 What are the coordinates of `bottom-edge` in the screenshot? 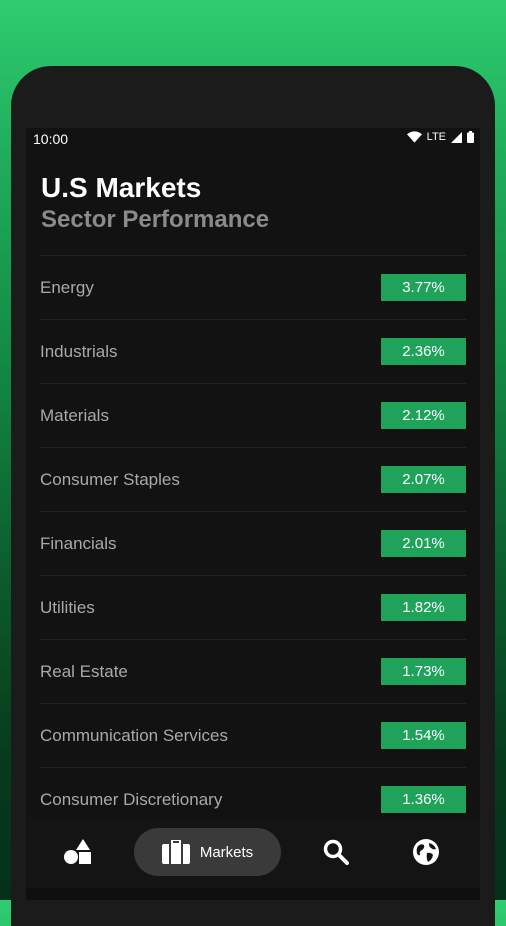 It's located at (253, 894).